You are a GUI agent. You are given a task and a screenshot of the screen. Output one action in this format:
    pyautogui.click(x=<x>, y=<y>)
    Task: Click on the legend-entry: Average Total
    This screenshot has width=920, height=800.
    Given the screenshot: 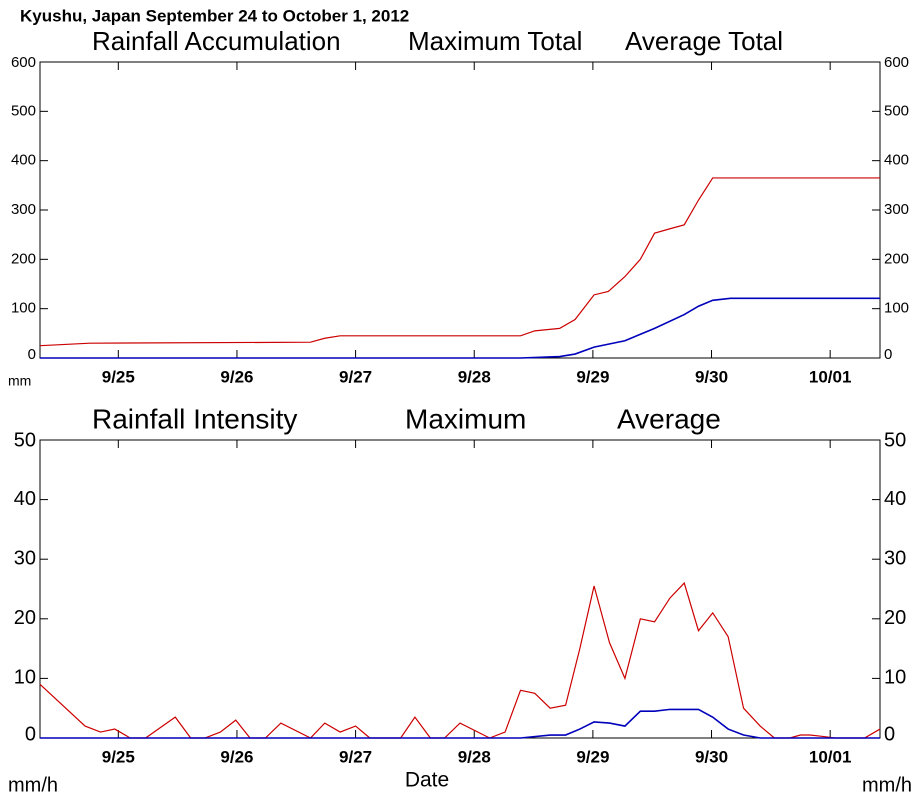 What is the action you would take?
    pyautogui.click(x=704, y=41)
    